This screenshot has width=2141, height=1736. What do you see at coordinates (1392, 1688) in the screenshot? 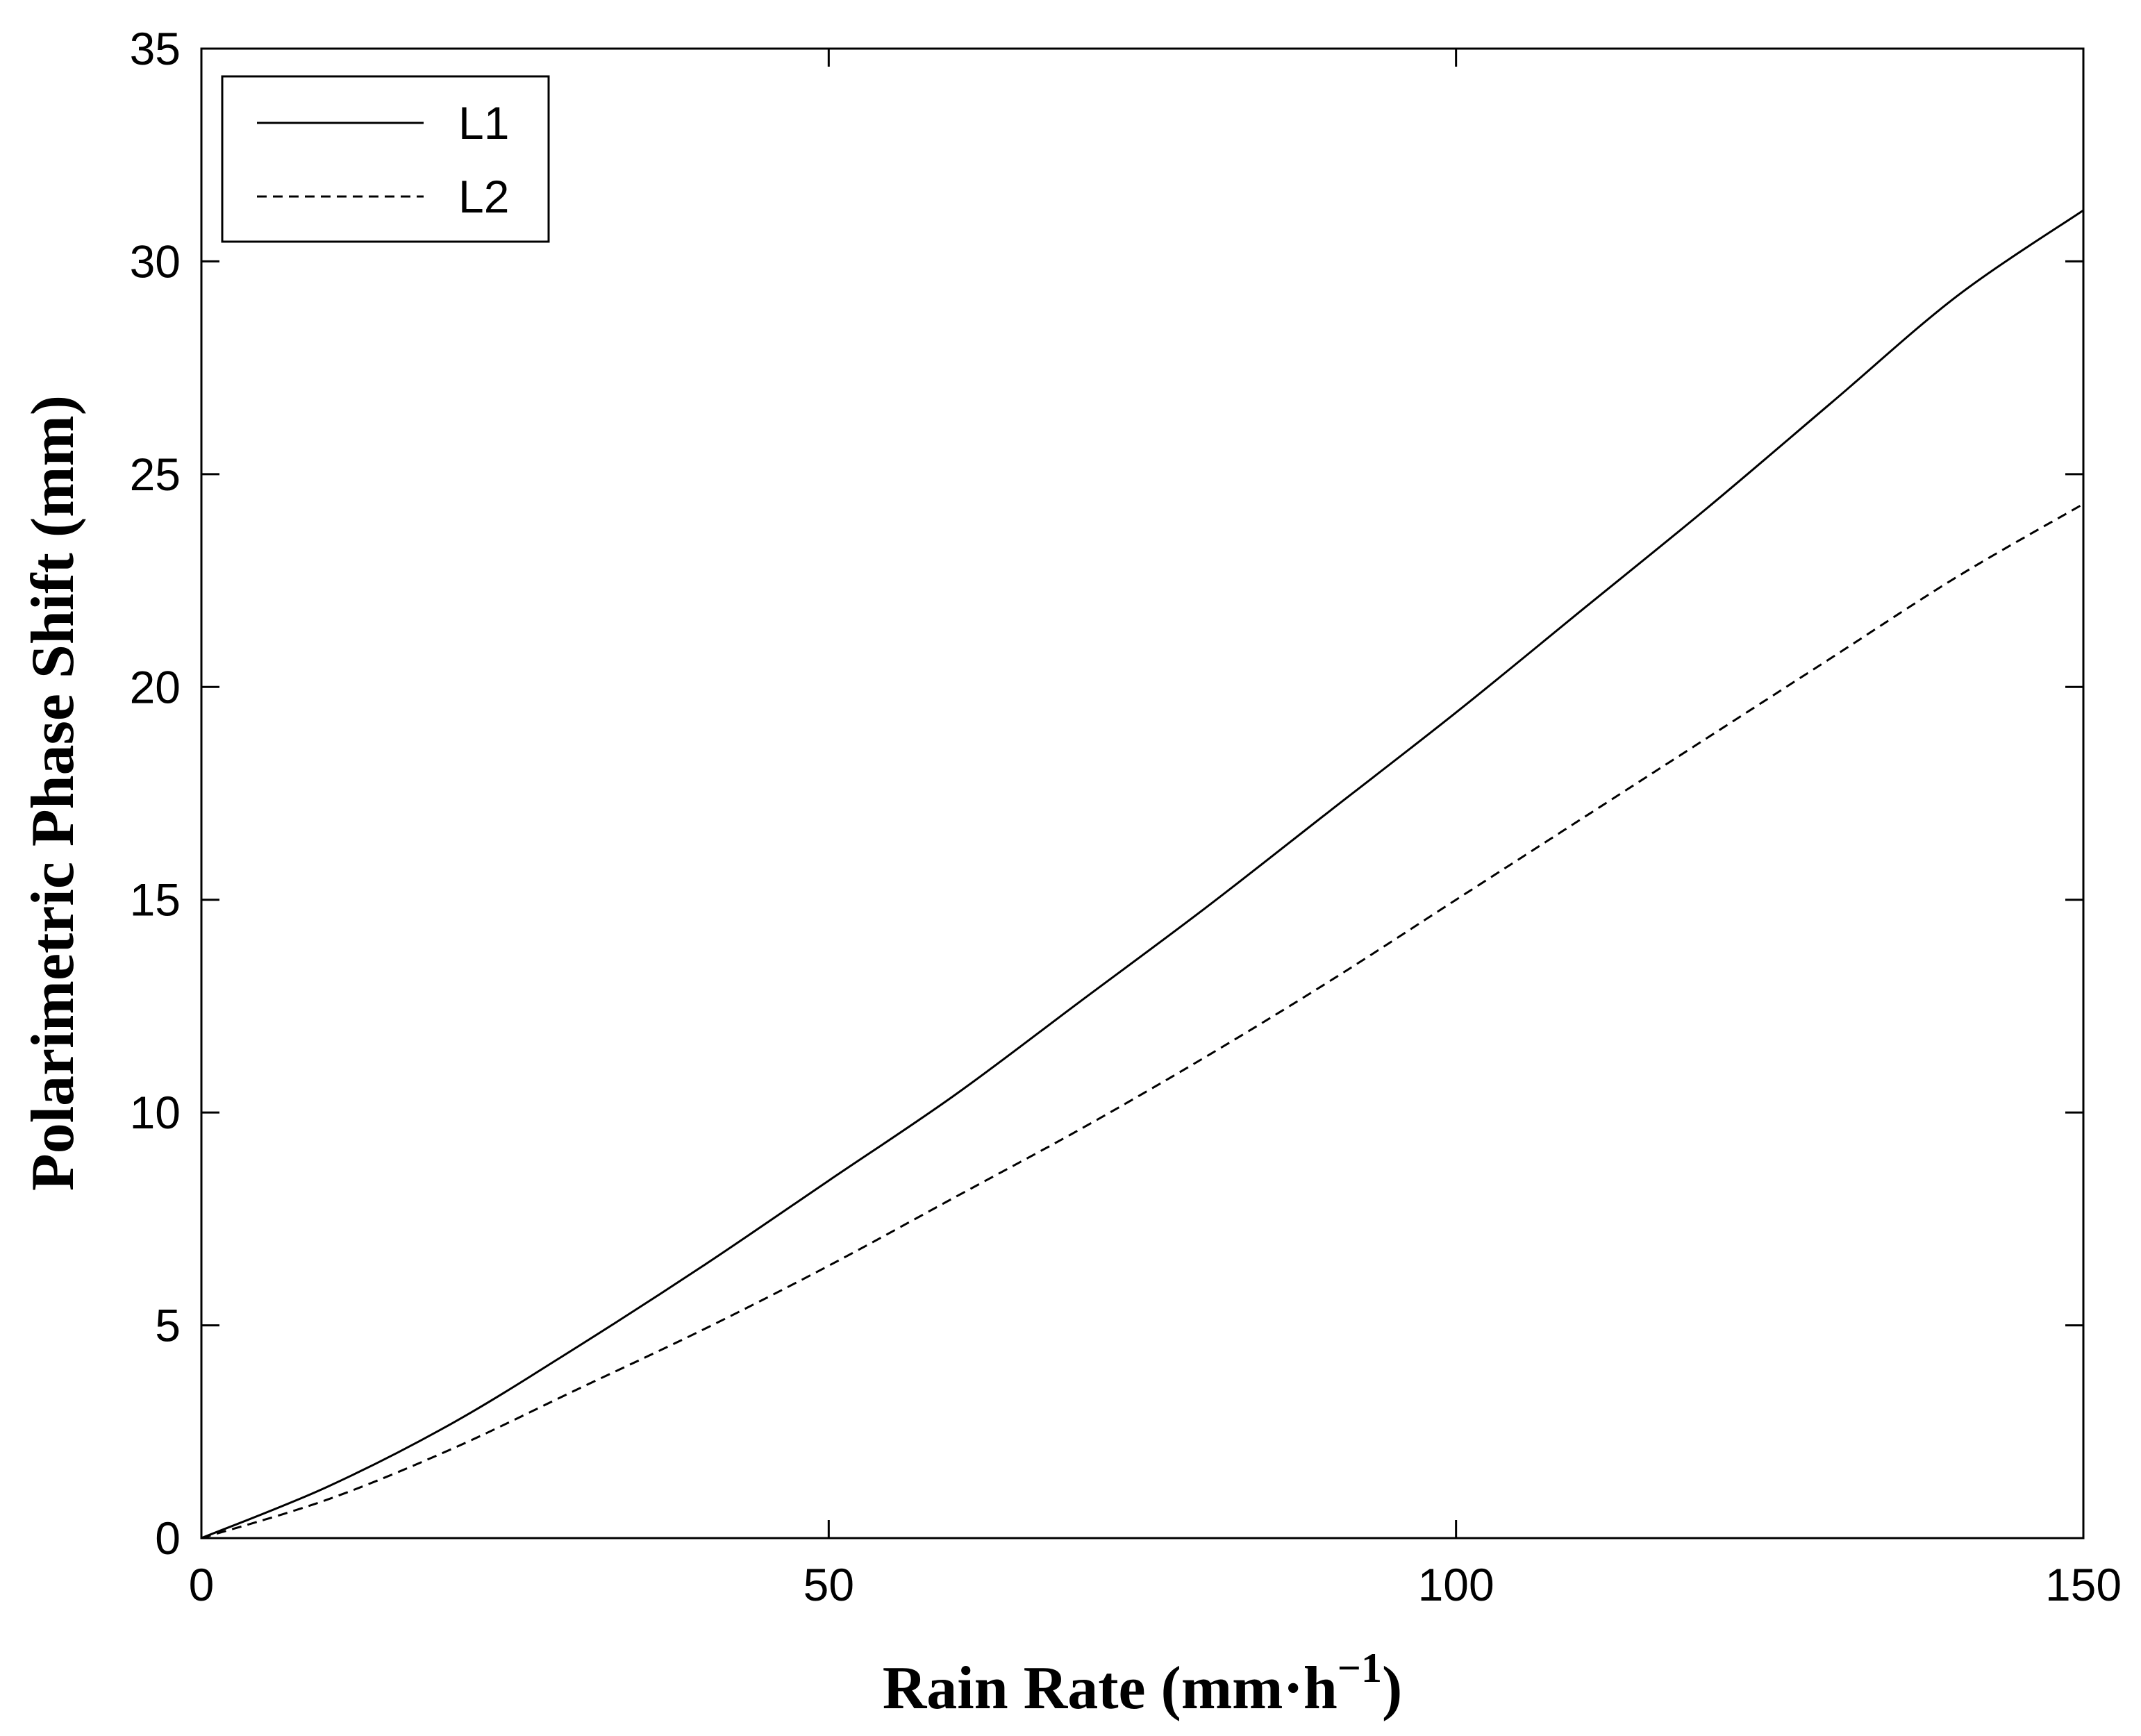
I see `x-axis-title-close: )` at bounding box center [1392, 1688].